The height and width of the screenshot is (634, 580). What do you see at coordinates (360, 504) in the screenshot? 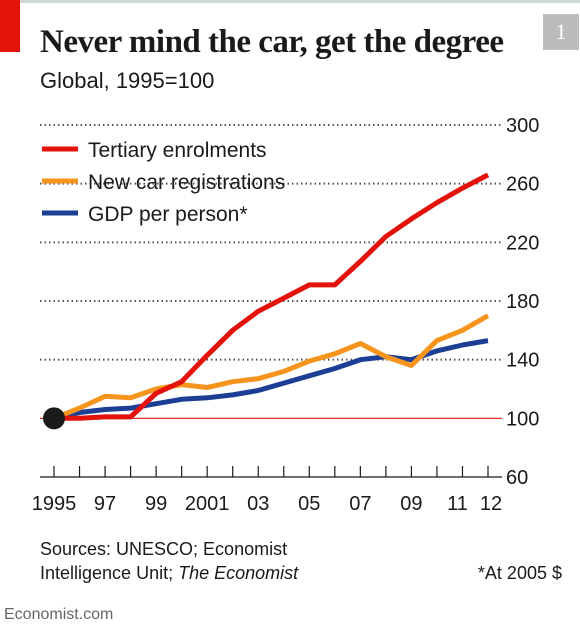
I see `x-tick-label-07: 07` at bounding box center [360, 504].